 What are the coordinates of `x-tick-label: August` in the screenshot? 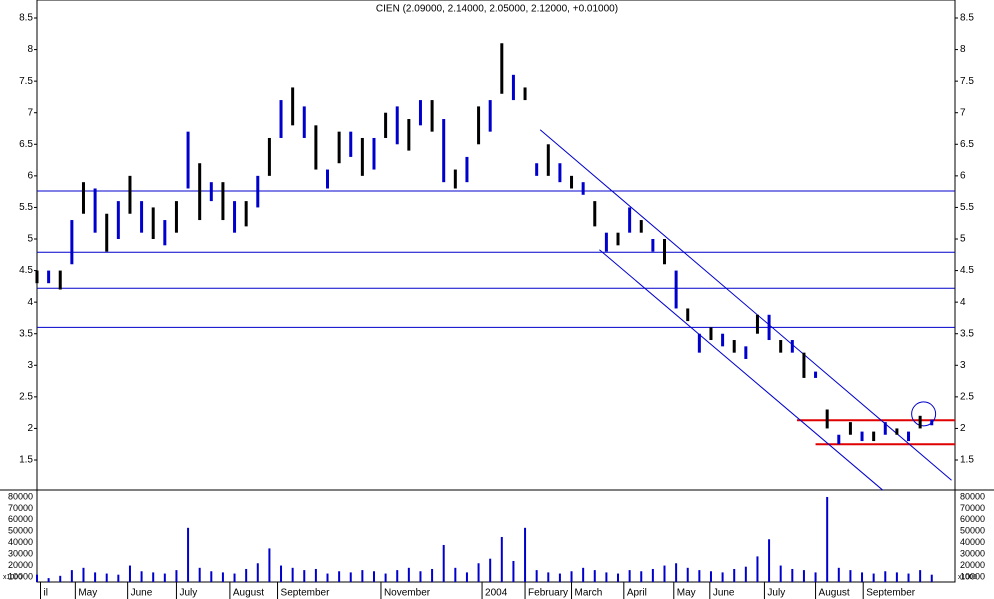 It's located at (248, 593).